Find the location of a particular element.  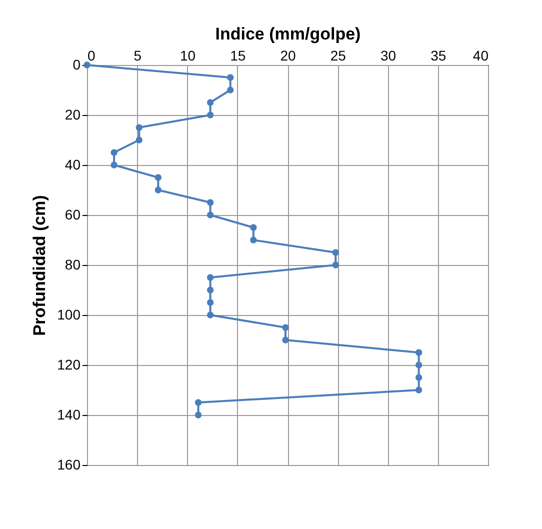

x-tick-label: 25 is located at coordinates (338, 56).